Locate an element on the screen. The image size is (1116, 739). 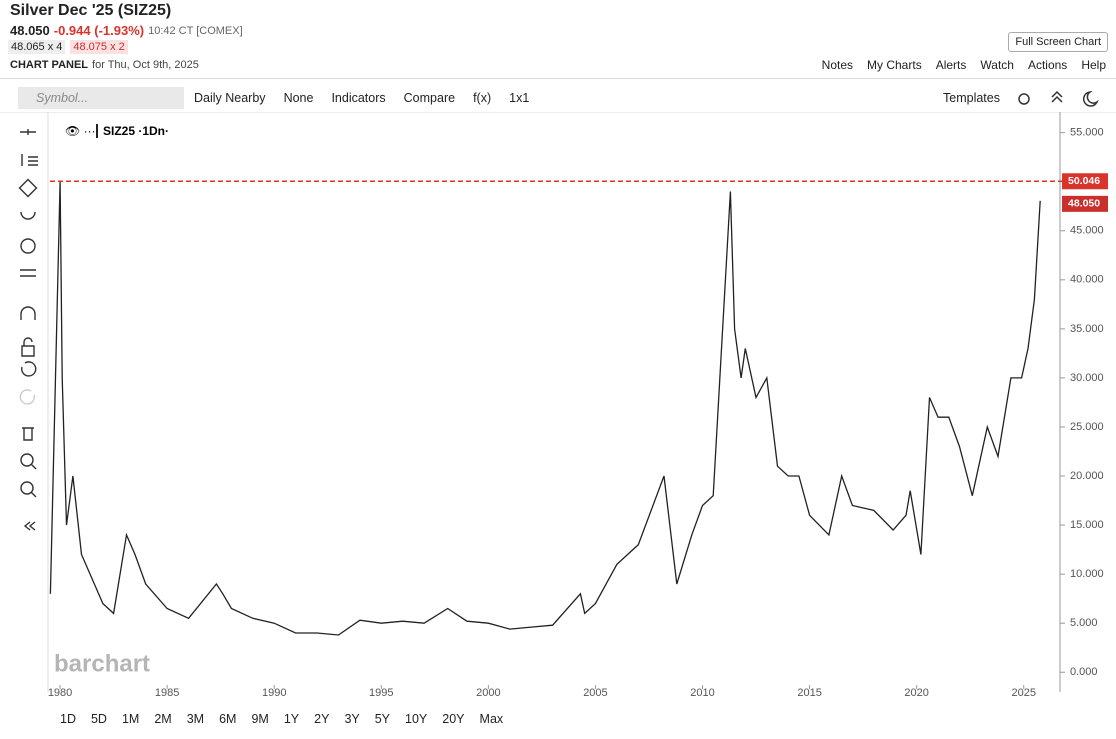
y-tick-label: 55.000 is located at coordinates (1087, 133).